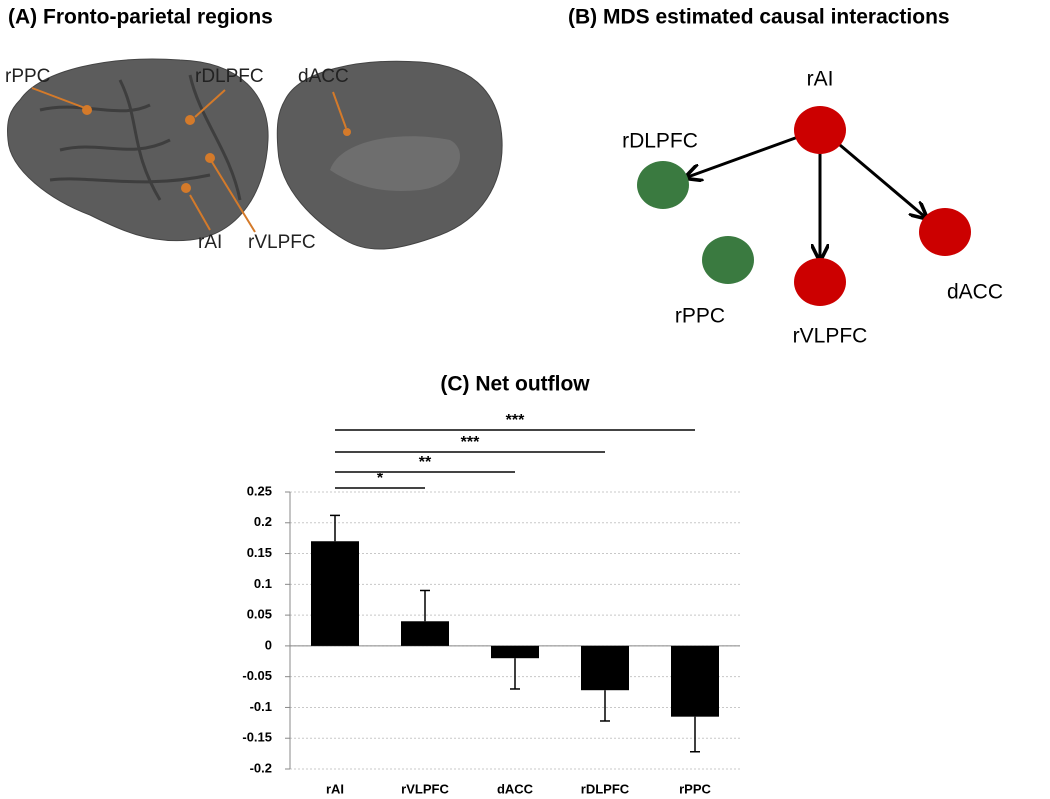 The image size is (1050, 799). I want to click on brain-images, so click(255, 154).